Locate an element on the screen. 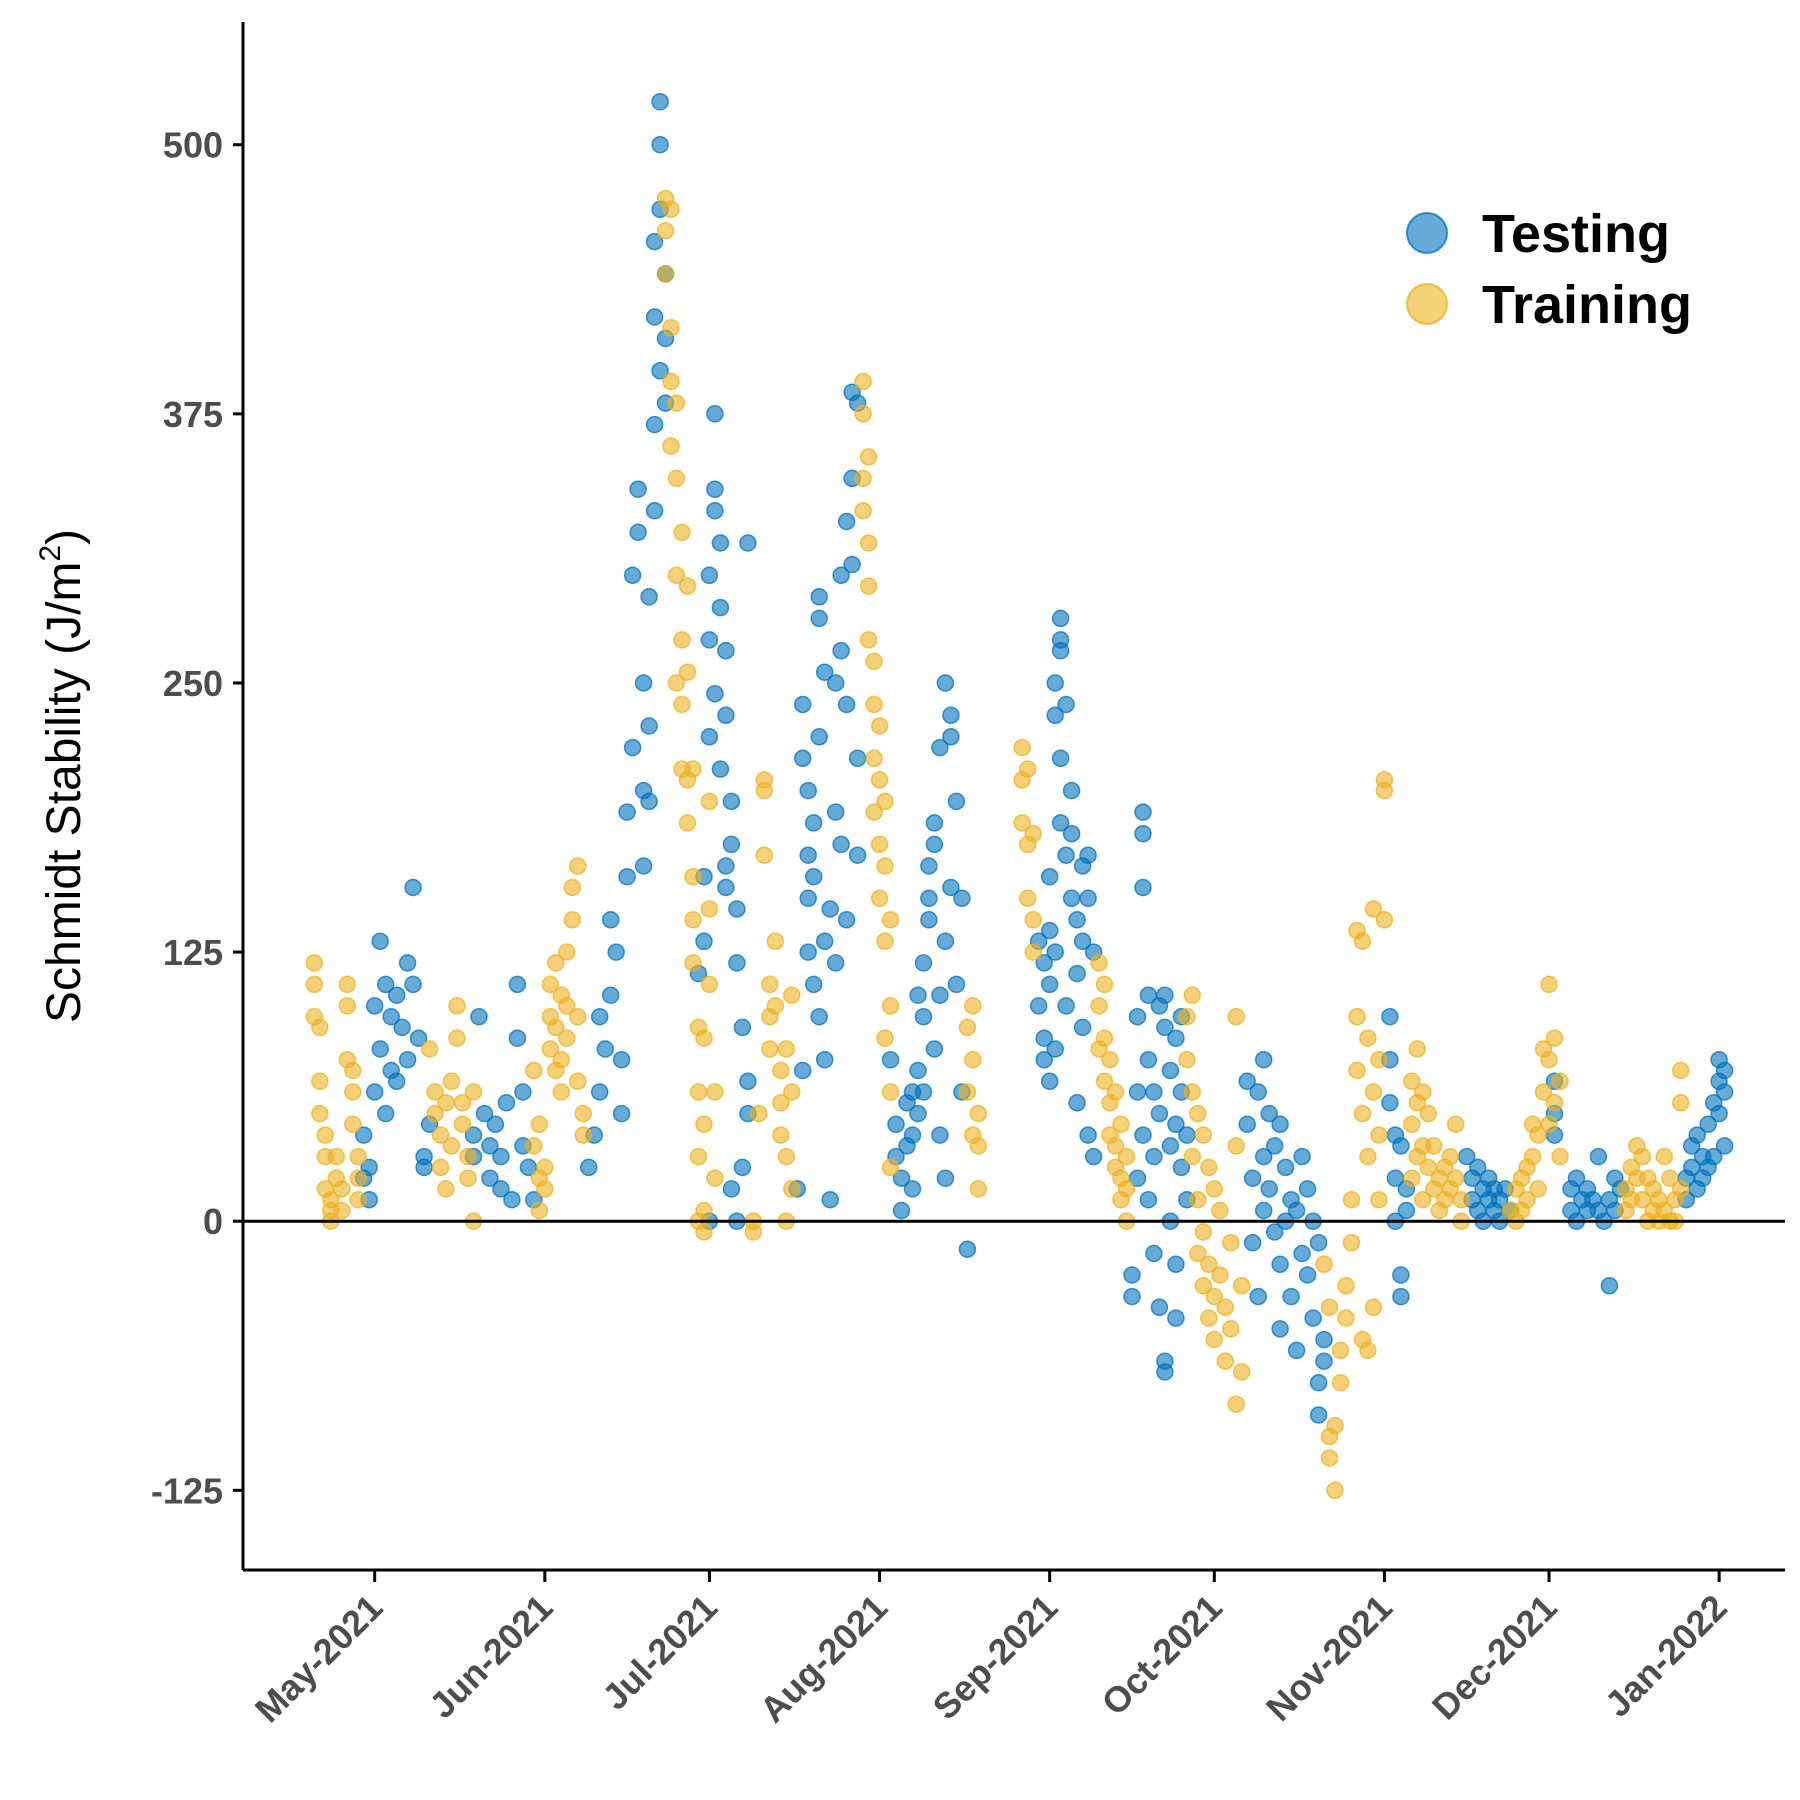 The height and width of the screenshot is (1800, 1800). y-axis-title-close: ) is located at coordinates (64, 537).